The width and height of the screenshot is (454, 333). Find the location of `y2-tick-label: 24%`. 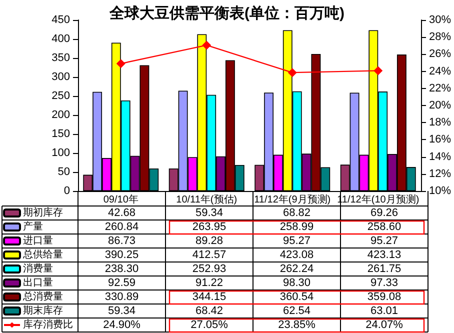

y2-tick-label: 24% is located at coordinates (440, 71).